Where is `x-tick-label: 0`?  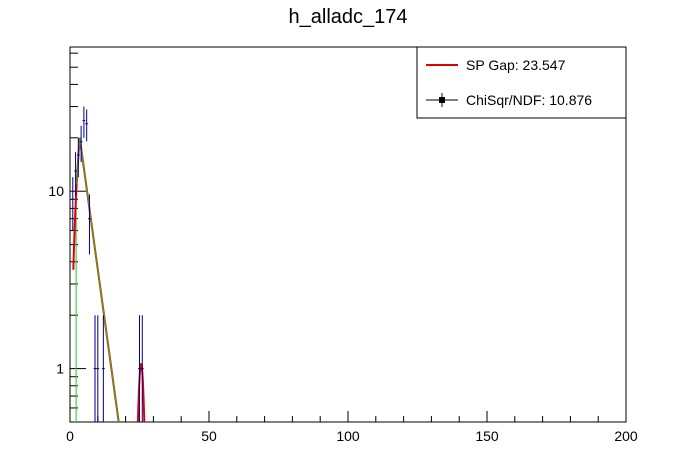
x-tick-label: 0 is located at coordinates (70, 436).